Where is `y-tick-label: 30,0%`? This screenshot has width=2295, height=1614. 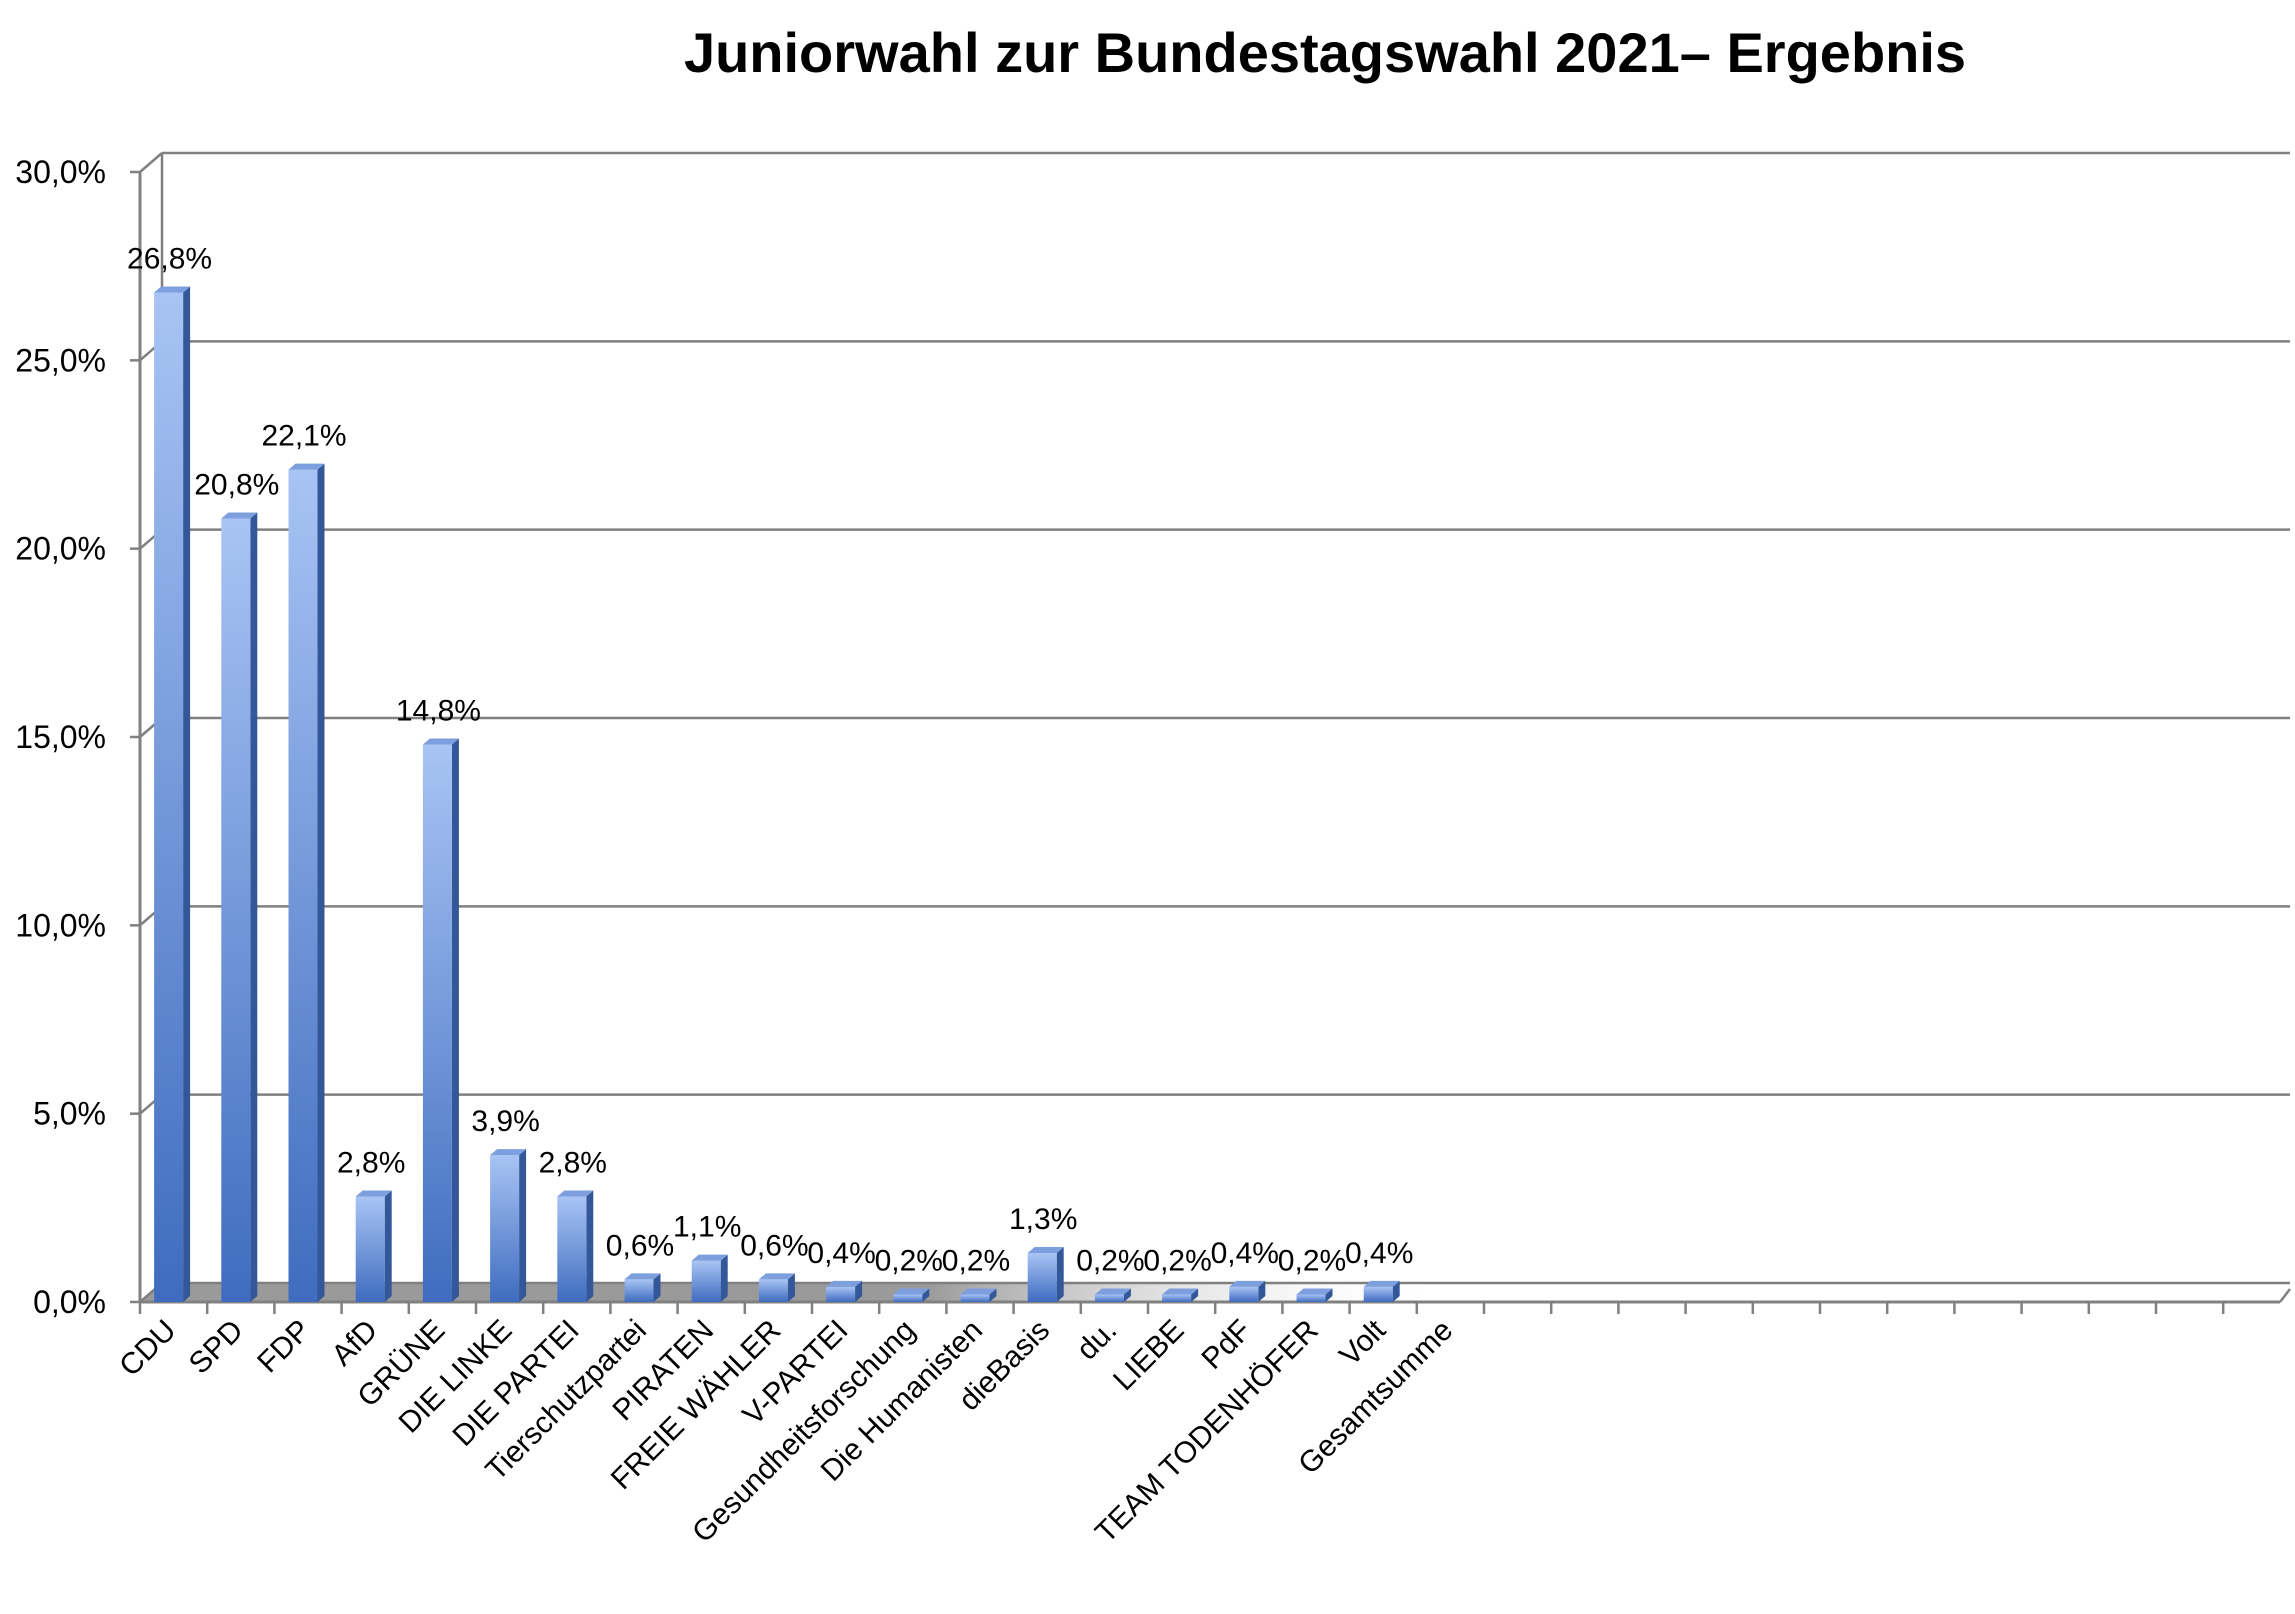
y-tick-label: 30,0% is located at coordinates (60, 172).